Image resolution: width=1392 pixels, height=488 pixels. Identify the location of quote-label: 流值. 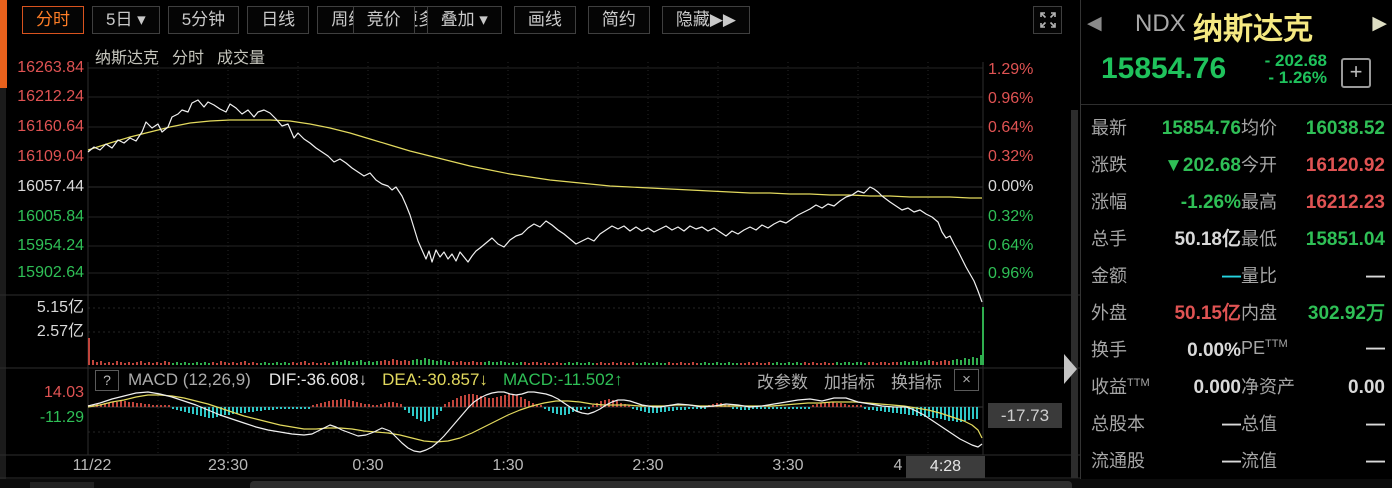
(1259, 460).